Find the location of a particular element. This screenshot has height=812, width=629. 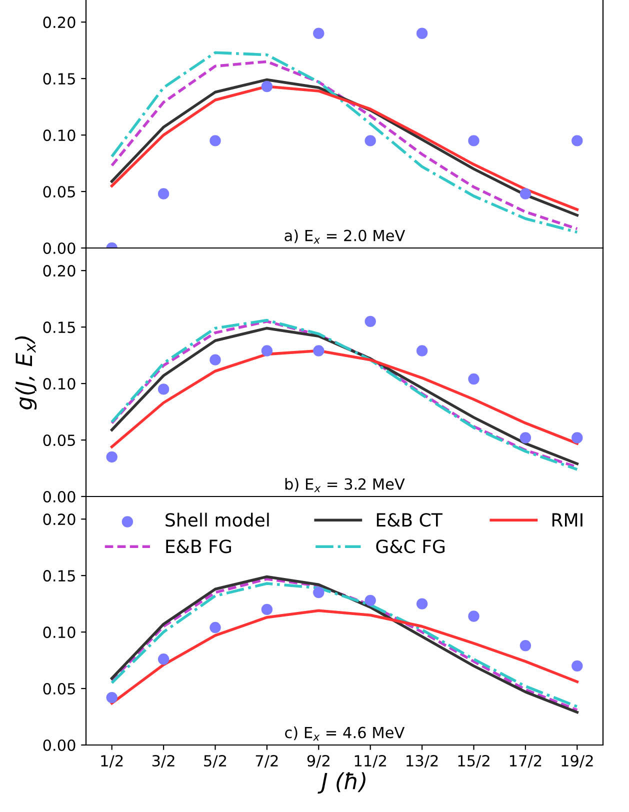

x-tick-label: 1/2 is located at coordinates (112, 761).